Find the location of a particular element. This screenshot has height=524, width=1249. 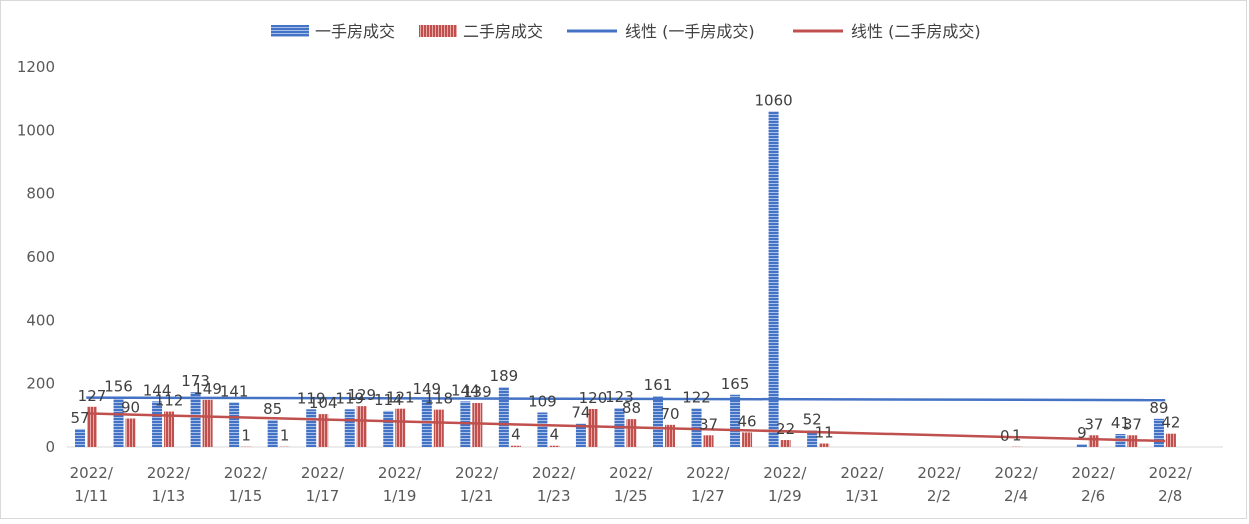

y-tick-label: 1200 is located at coordinates (36, 67).